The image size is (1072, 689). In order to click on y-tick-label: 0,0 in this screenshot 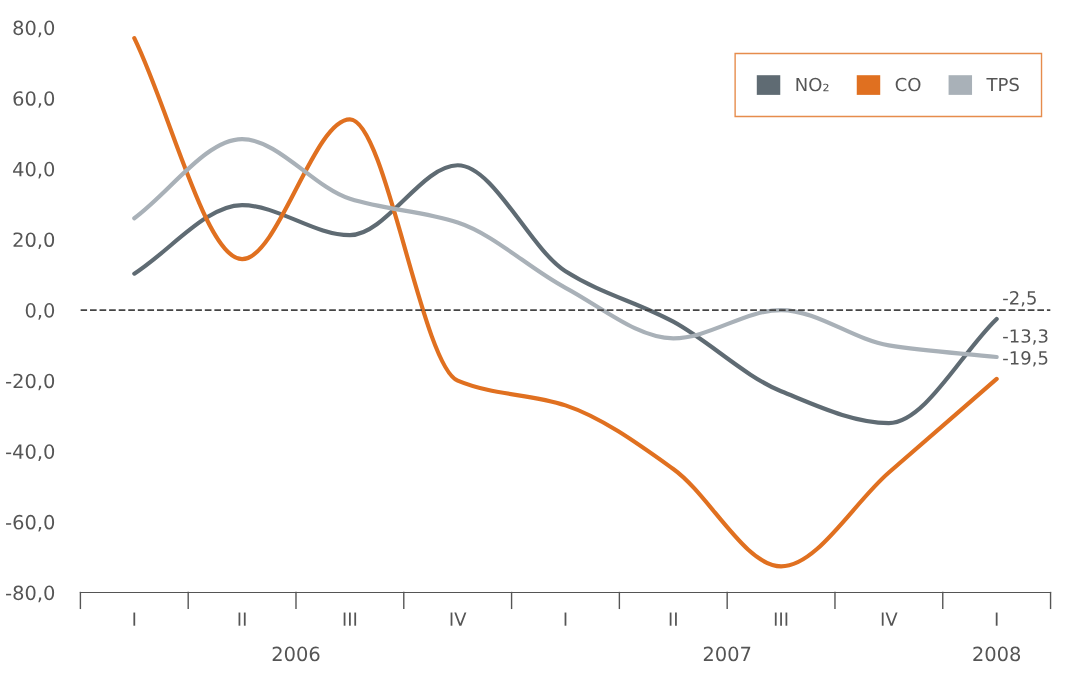, I will do `click(40, 311)`.